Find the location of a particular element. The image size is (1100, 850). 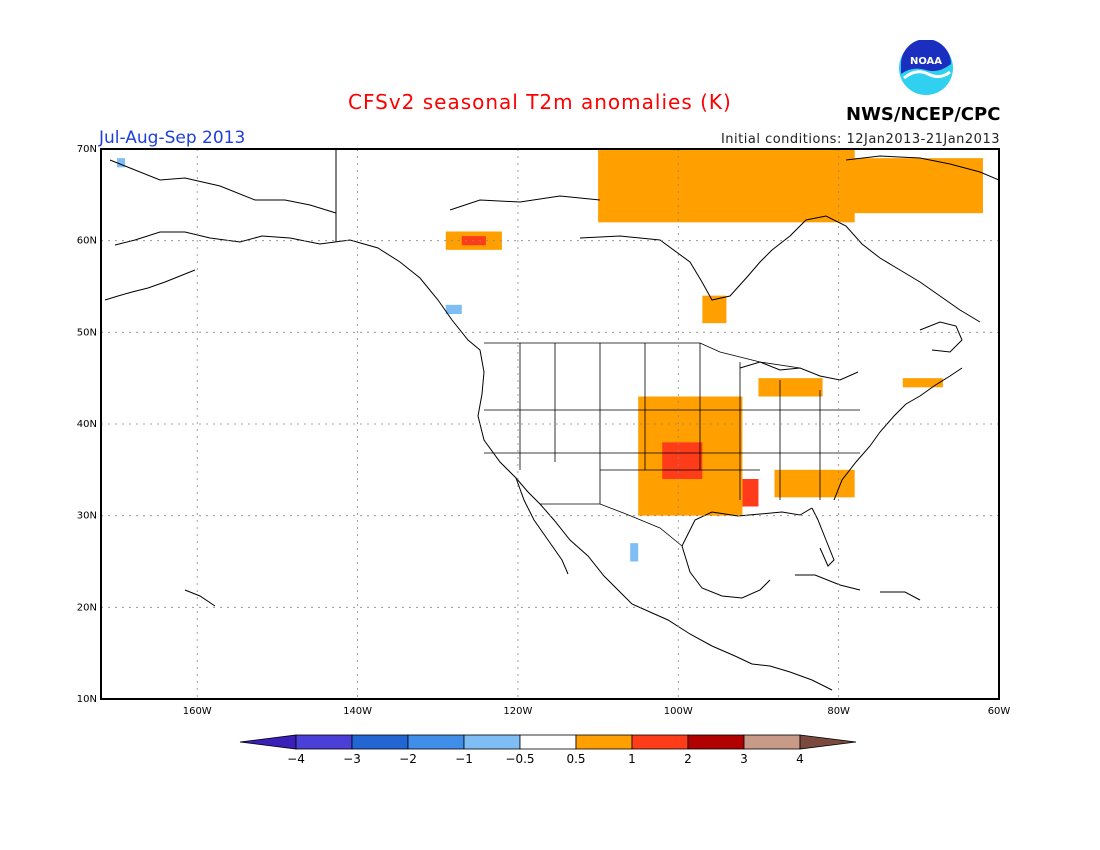

central-america is located at coordinates (792, 677).